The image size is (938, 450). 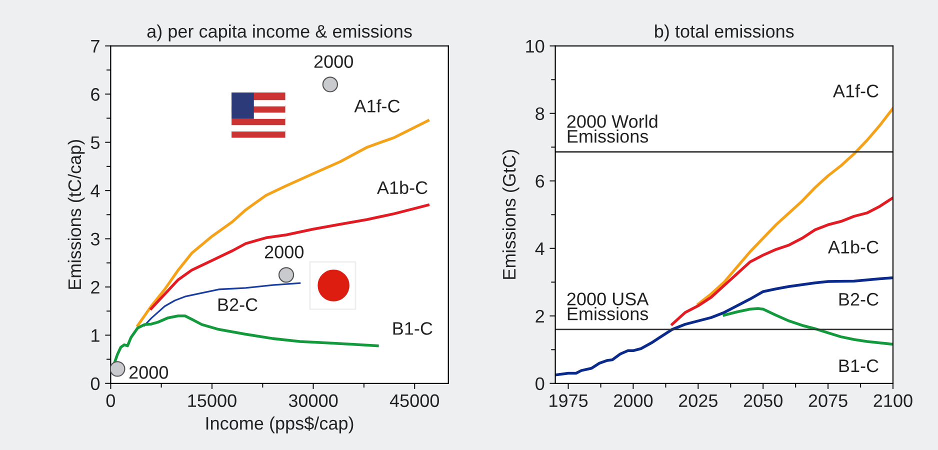 I want to click on ref-line-label: 2000 USA Emissions, so click(x=608, y=306).